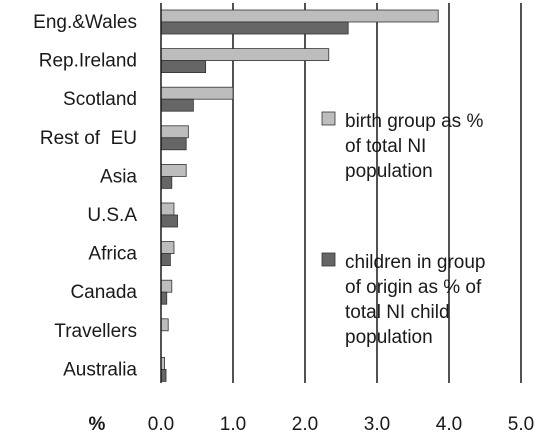 The height and width of the screenshot is (441, 542). I want to click on category-label: Rep.Ireland, so click(88, 61).